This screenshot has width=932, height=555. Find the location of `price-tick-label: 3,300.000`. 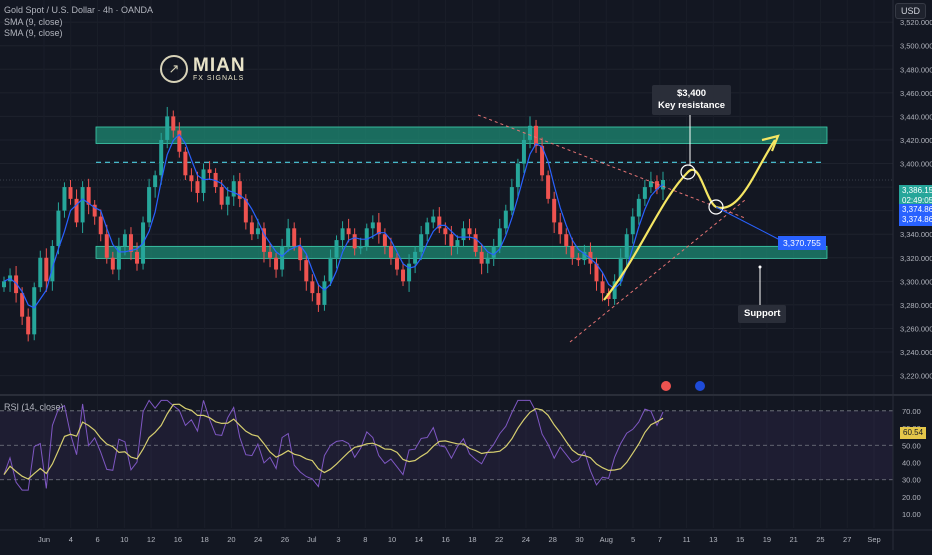

price-tick-label: 3,300.000 is located at coordinates (916, 281).